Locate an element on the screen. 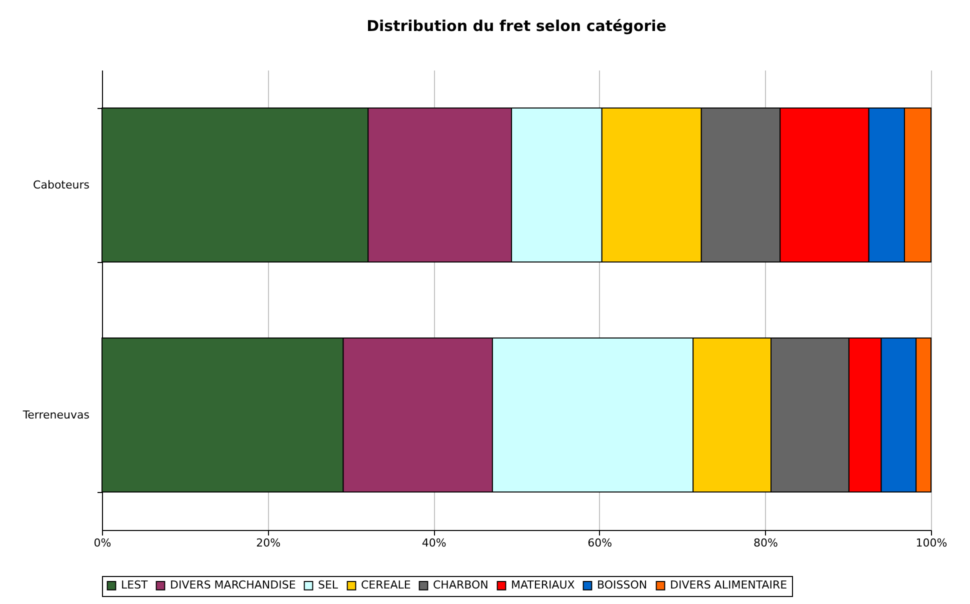 The height and width of the screenshot is (604, 970). y-tick-label: Caboteurs is located at coordinates (61, 185).